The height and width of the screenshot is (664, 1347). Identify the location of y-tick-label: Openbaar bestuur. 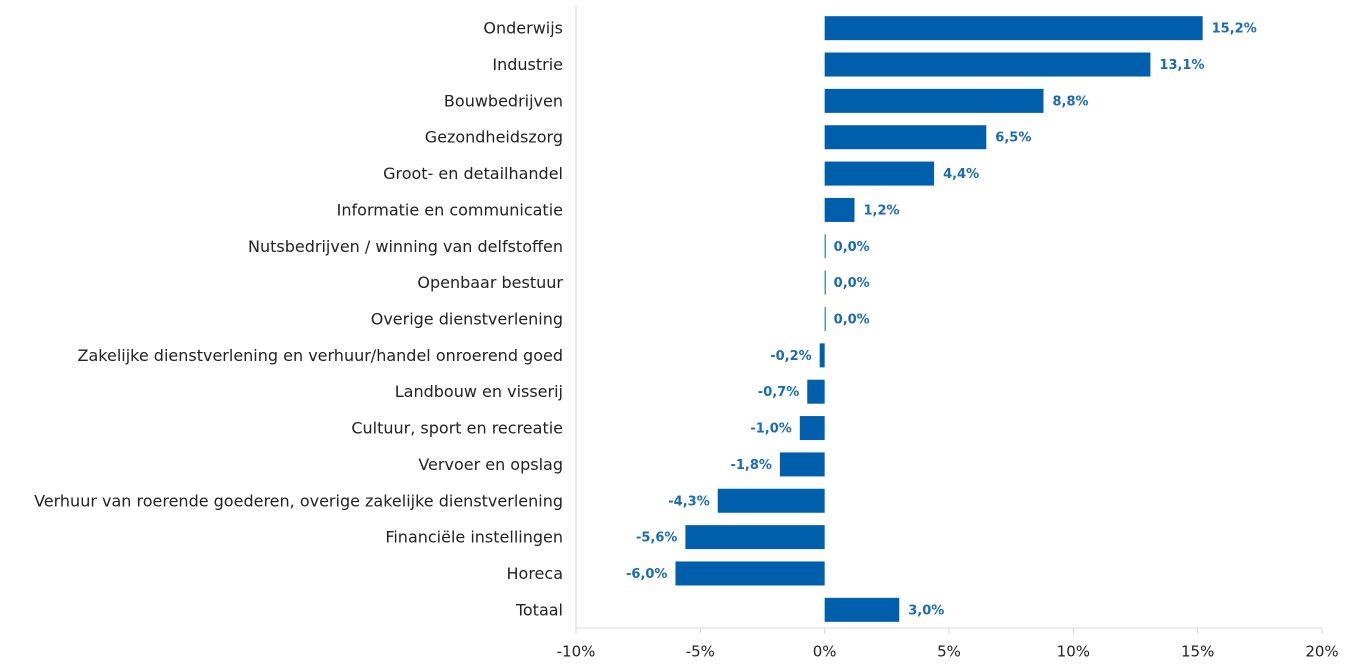
(490, 282).